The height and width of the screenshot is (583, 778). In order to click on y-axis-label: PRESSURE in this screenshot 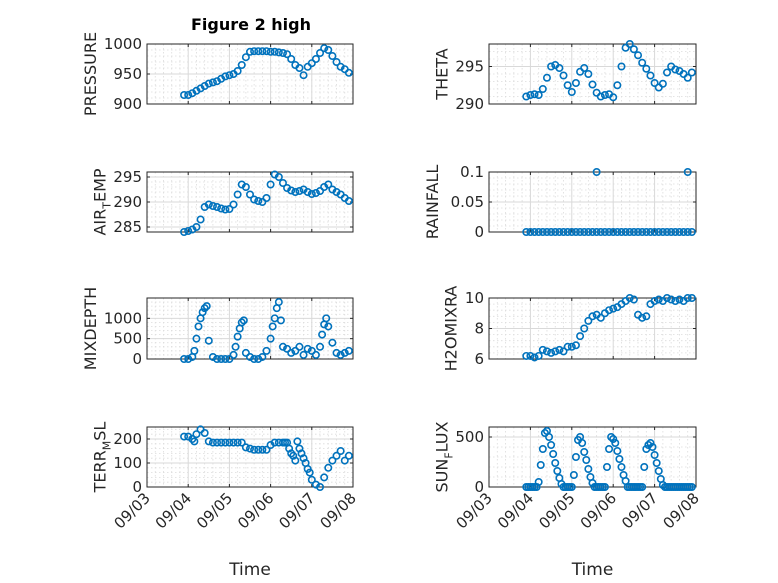, I will do `click(90, 74)`.